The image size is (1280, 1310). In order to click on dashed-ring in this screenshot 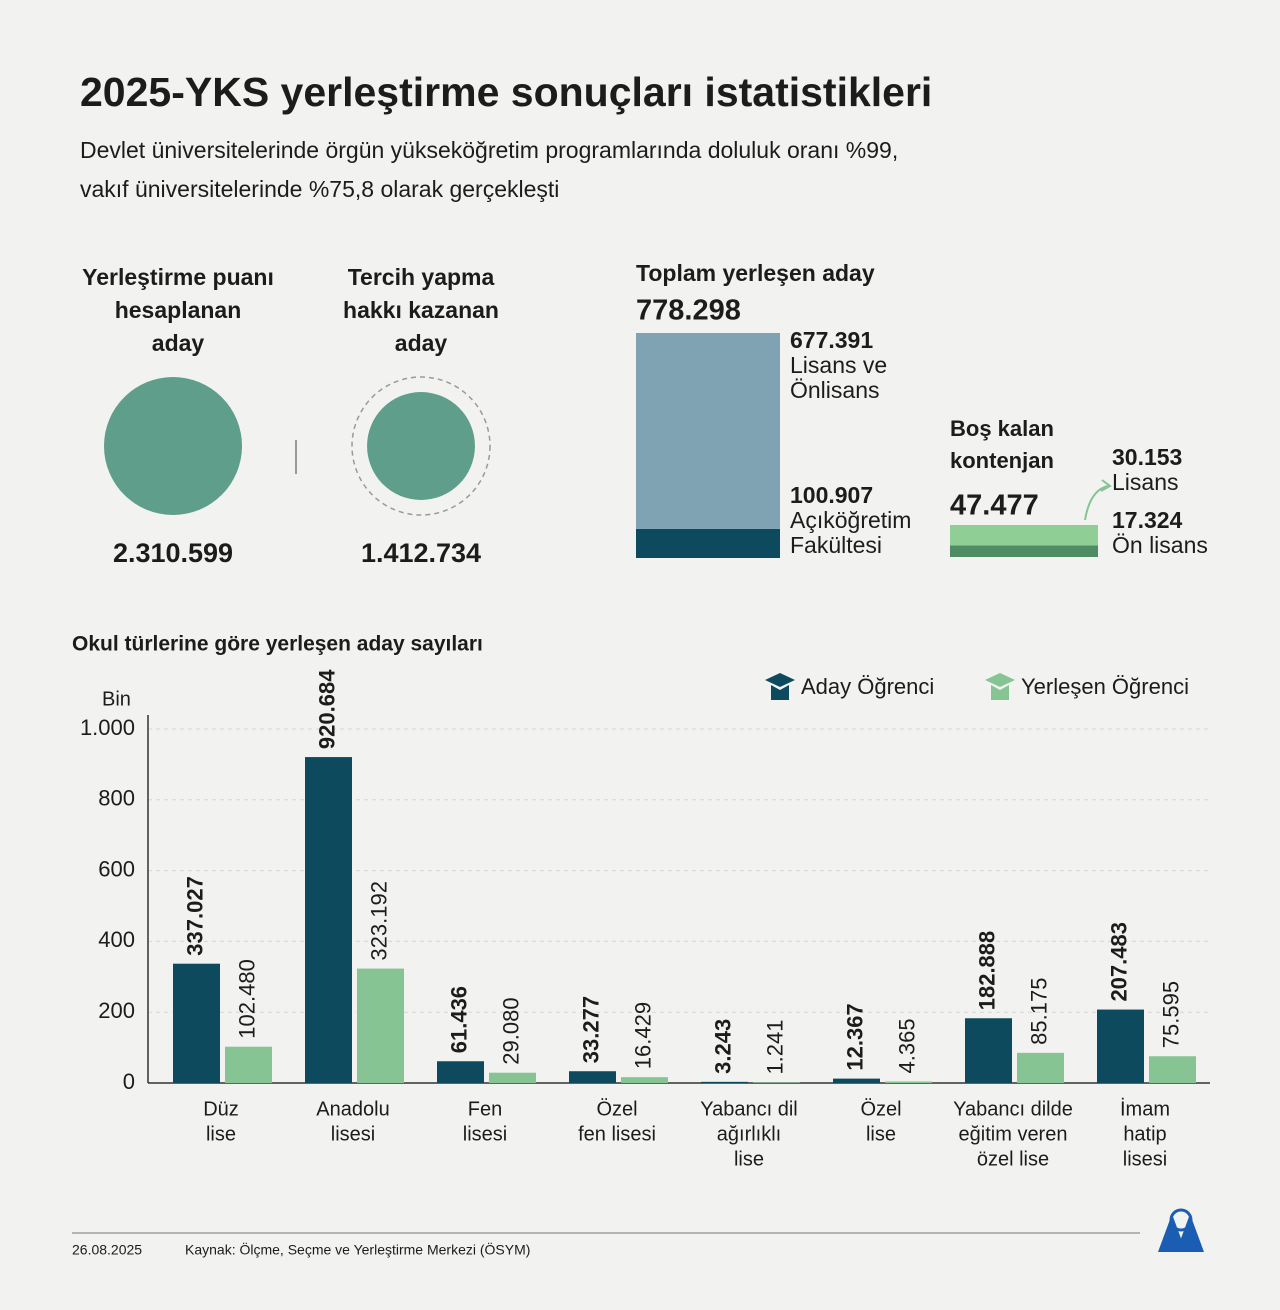, I will do `click(421, 446)`.